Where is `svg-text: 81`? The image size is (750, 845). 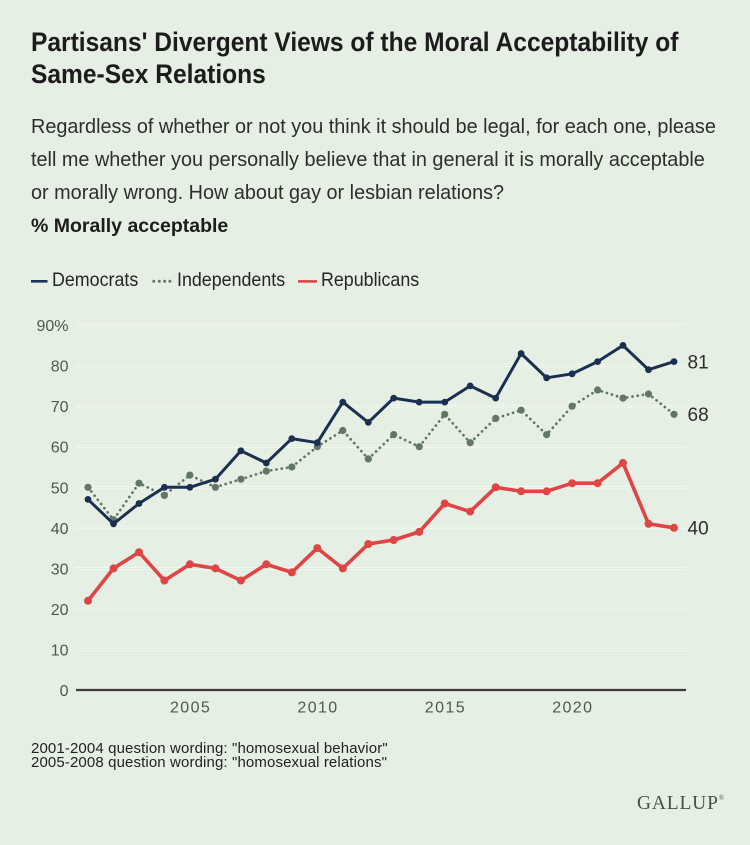
svg-text: 81 is located at coordinates (698, 363).